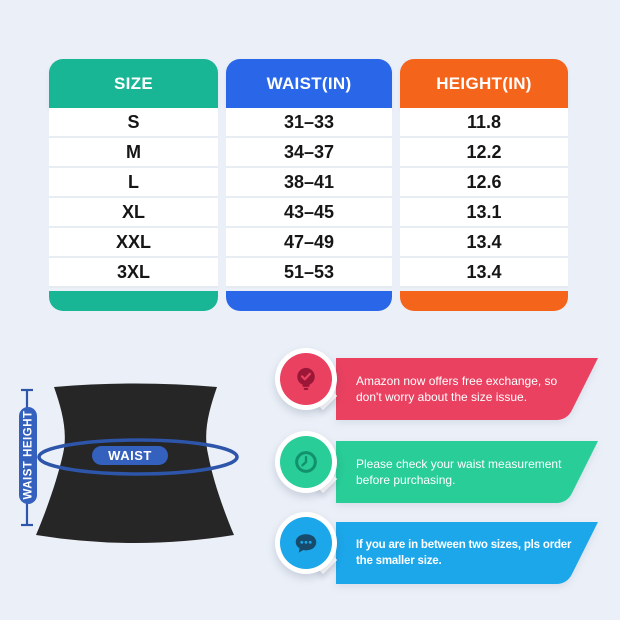 This screenshot has height=620, width=620. I want to click on clock-icon, so click(306, 462).